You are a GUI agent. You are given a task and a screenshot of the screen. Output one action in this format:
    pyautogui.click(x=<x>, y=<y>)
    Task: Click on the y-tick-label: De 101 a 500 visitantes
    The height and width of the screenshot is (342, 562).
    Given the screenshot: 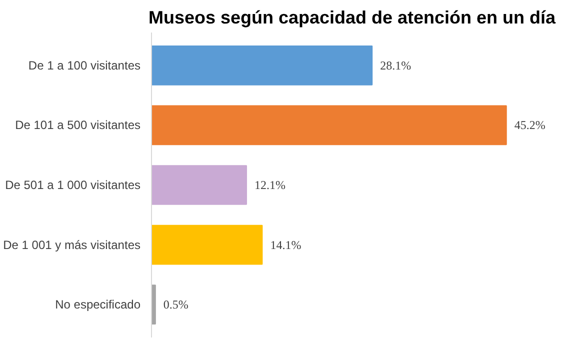 What is the action you would take?
    pyautogui.click(x=78, y=125)
    